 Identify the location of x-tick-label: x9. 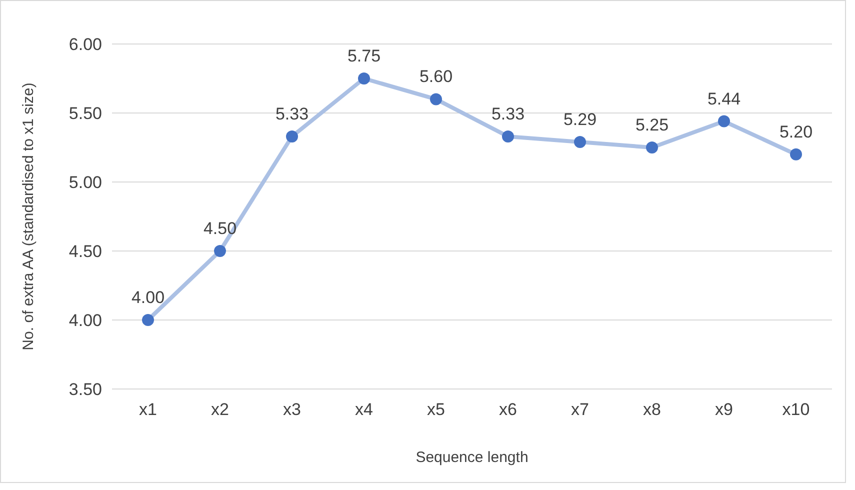
(724, 409).